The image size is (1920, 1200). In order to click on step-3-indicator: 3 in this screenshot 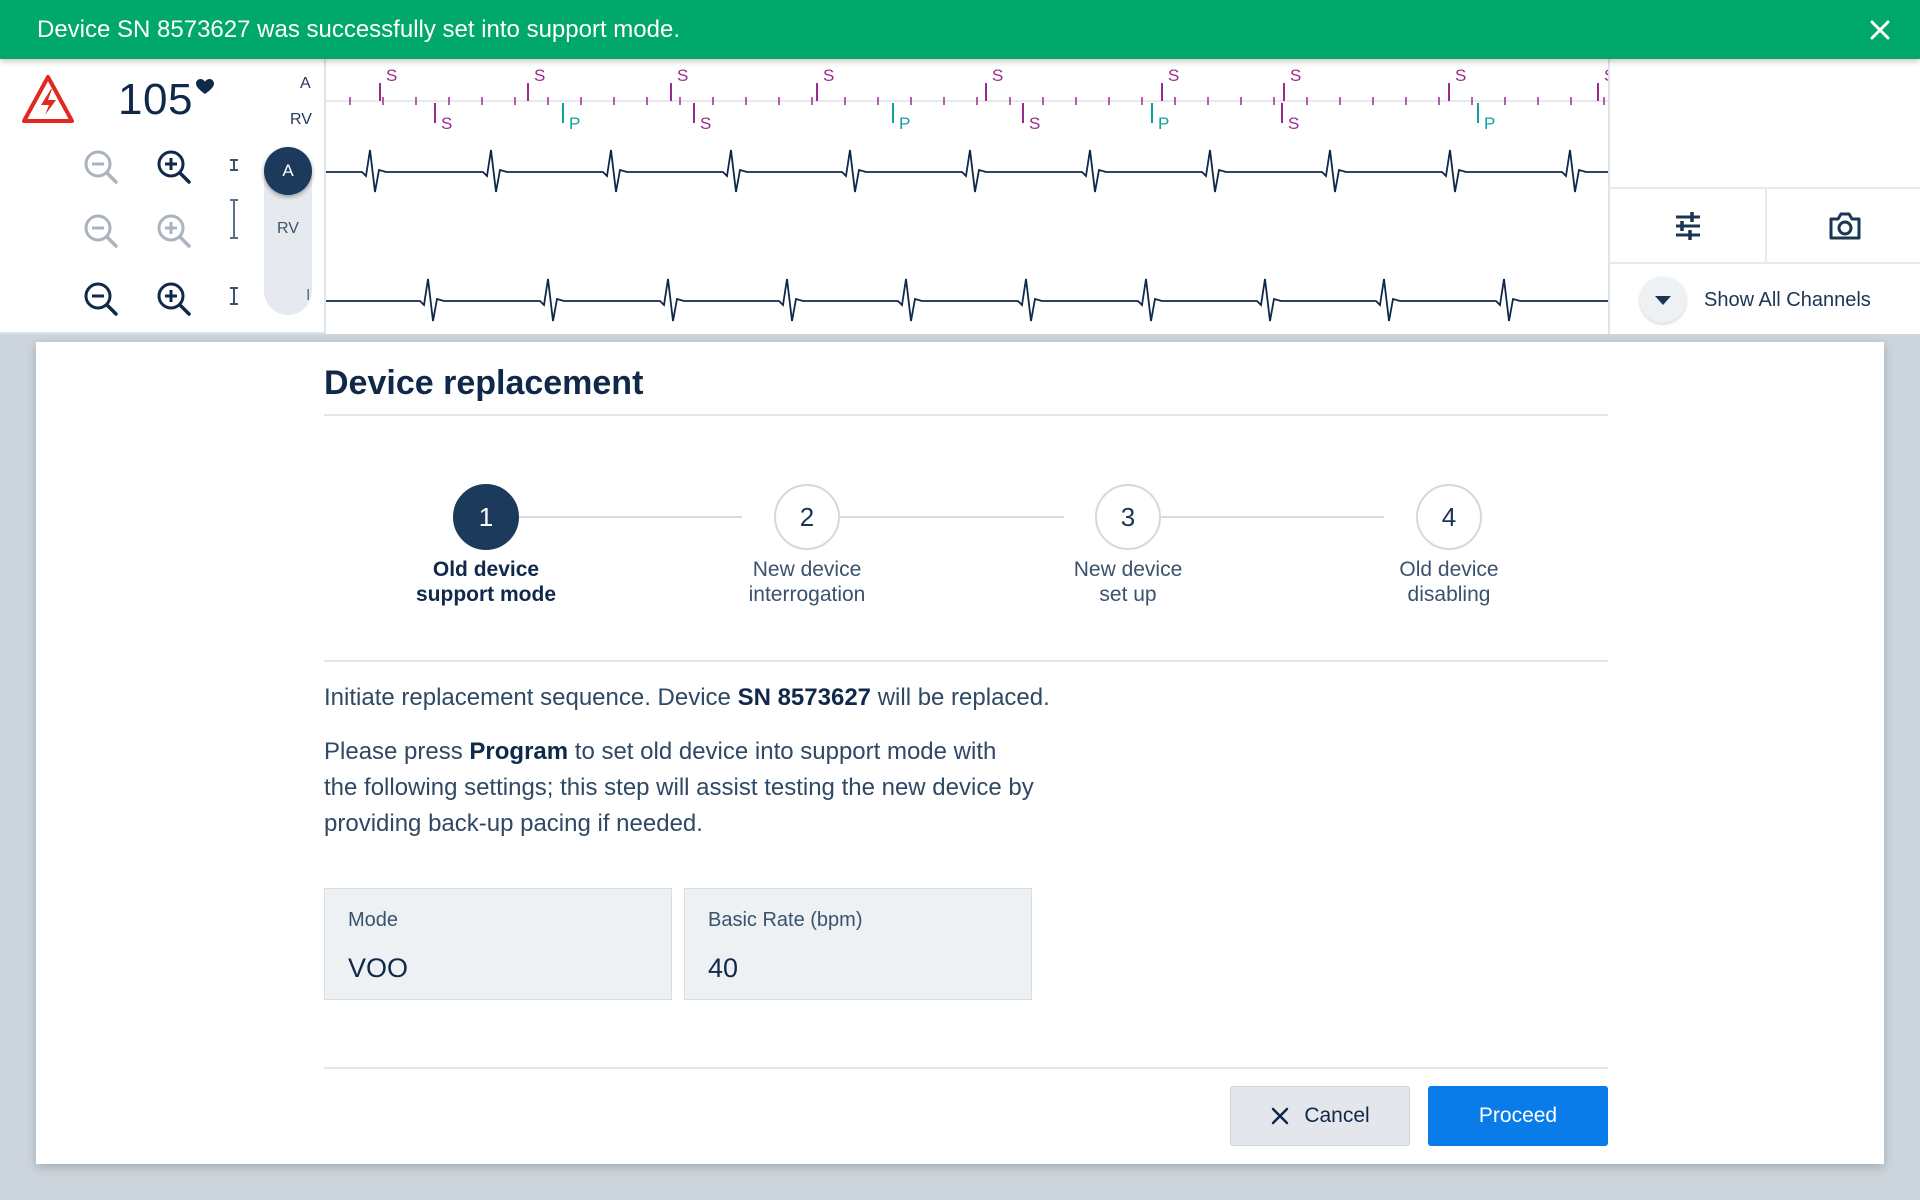, I will do `click(1128, 517)`.